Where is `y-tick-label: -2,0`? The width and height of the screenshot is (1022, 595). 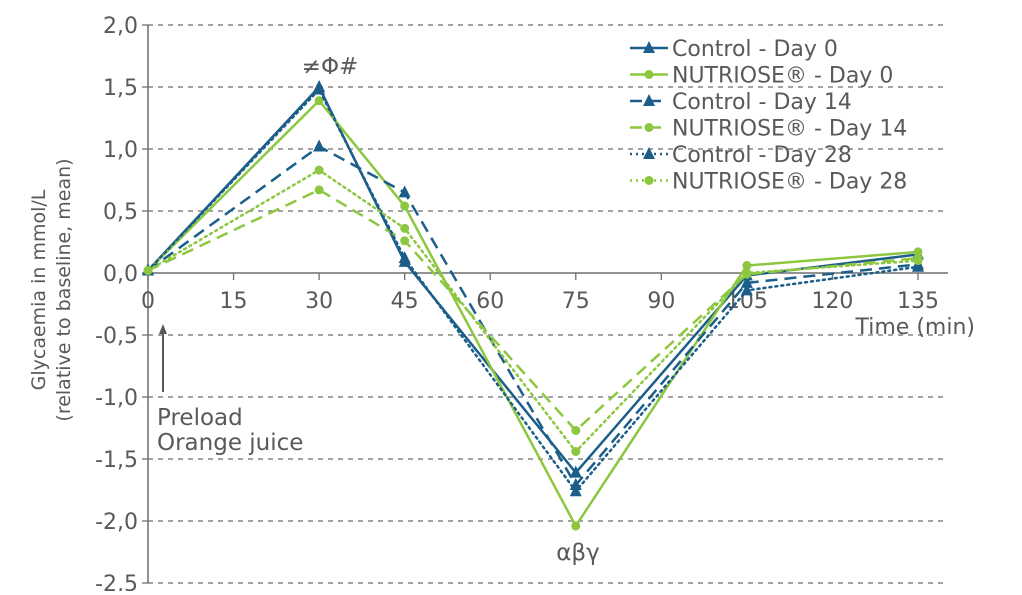 y-tick-label: -2,0 is located at coordinates (116, 522).